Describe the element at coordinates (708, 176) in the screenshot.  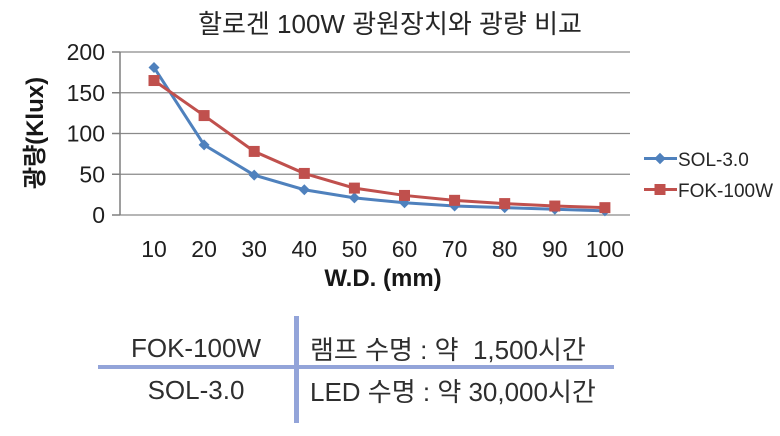
I see `chart-legend: SOL-3.0 FOK-100W` at that location.